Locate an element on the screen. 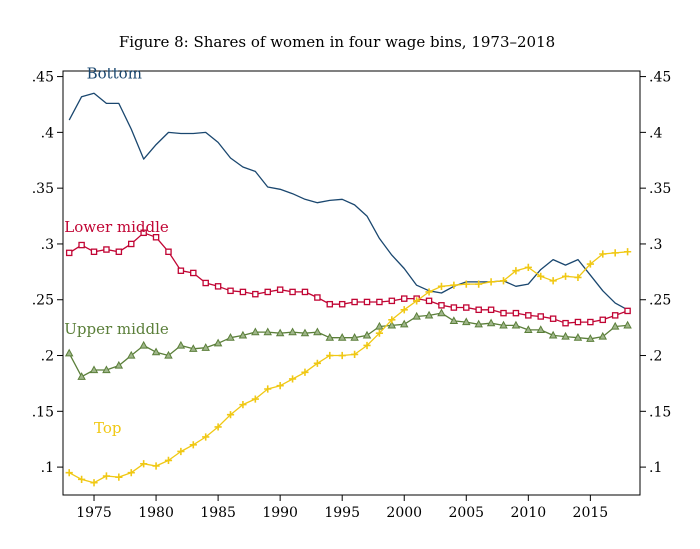  x-tick-label: 2000 is located at coordinates (404, 513).